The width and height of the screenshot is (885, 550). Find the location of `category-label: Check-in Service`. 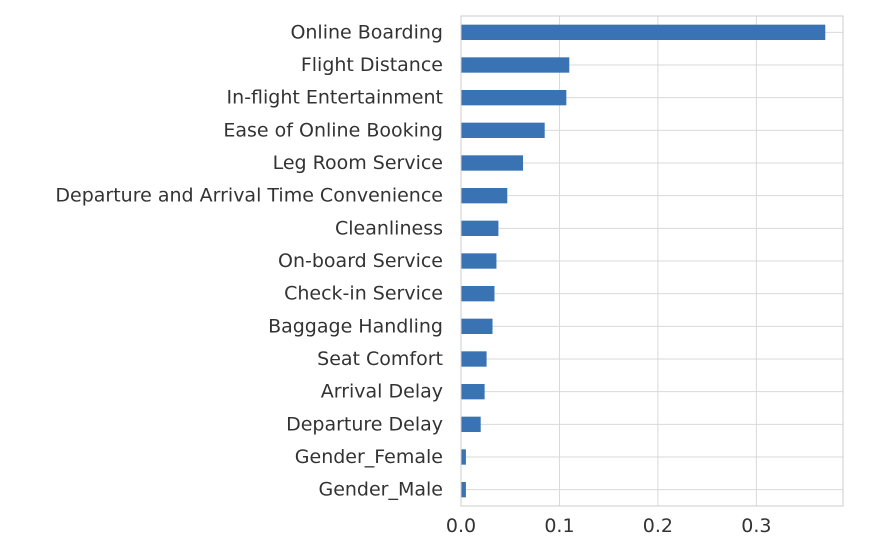

category-label: Check-in Service is located at coordinates (363, 294).